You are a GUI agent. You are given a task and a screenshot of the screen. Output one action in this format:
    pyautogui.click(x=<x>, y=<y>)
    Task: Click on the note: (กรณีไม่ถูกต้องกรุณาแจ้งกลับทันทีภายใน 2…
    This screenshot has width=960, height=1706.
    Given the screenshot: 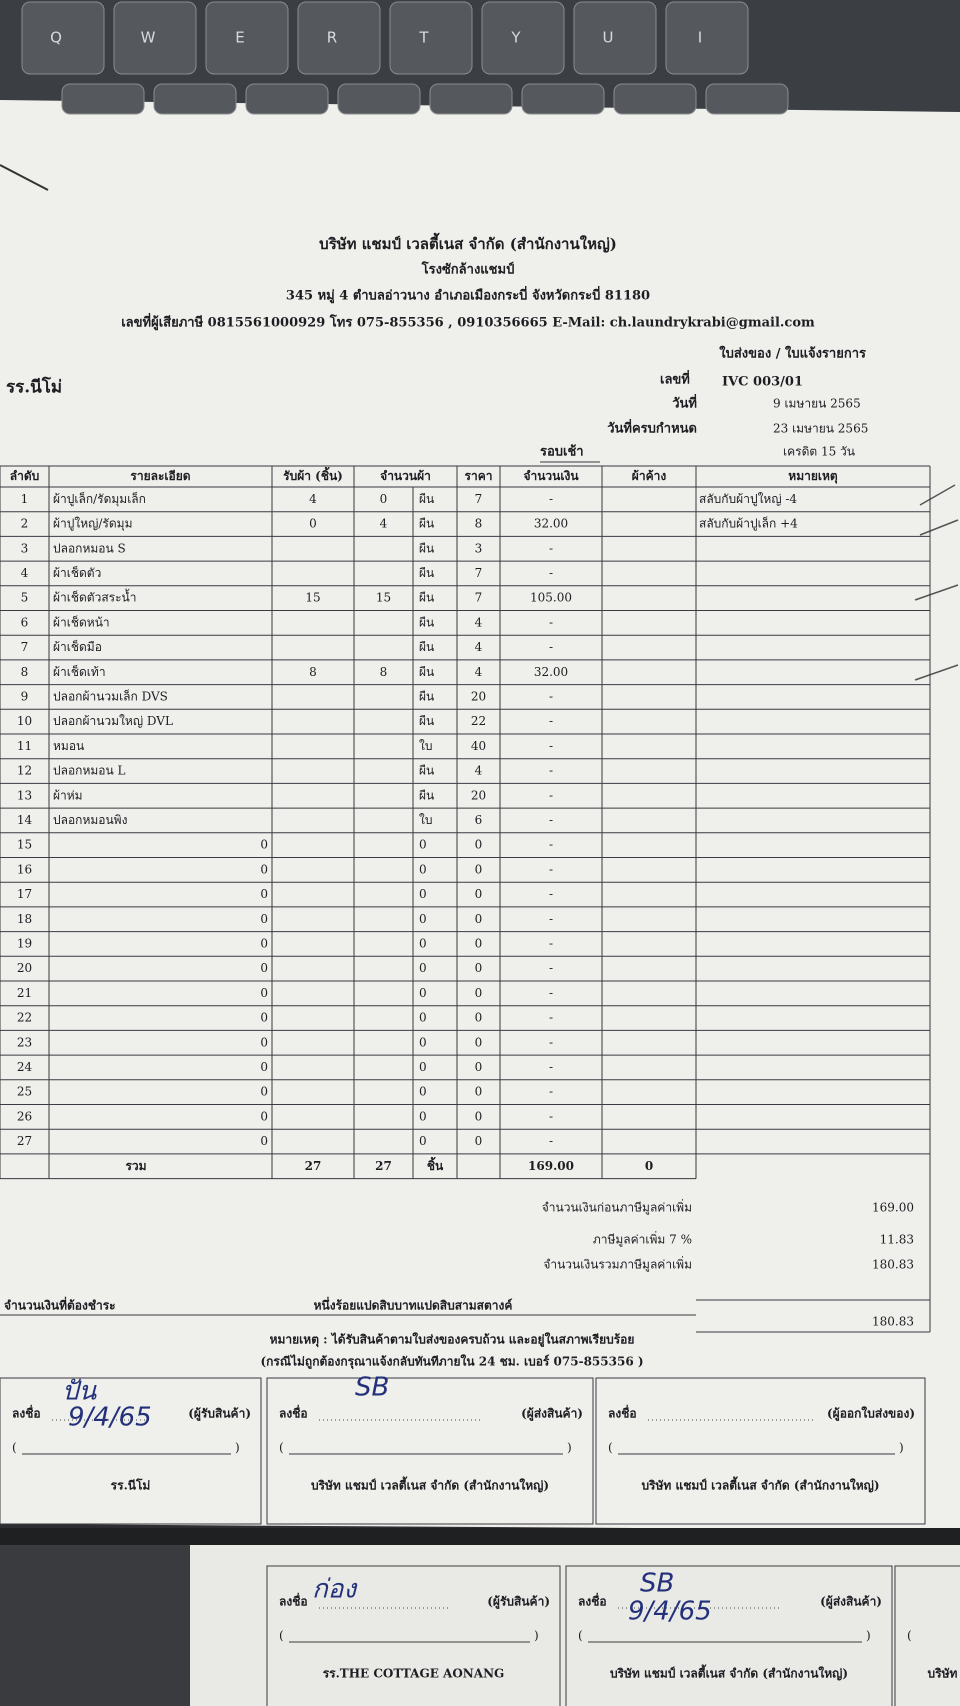 What is the action you would take?
    pyautogui.click(x=451, y=1362)
    